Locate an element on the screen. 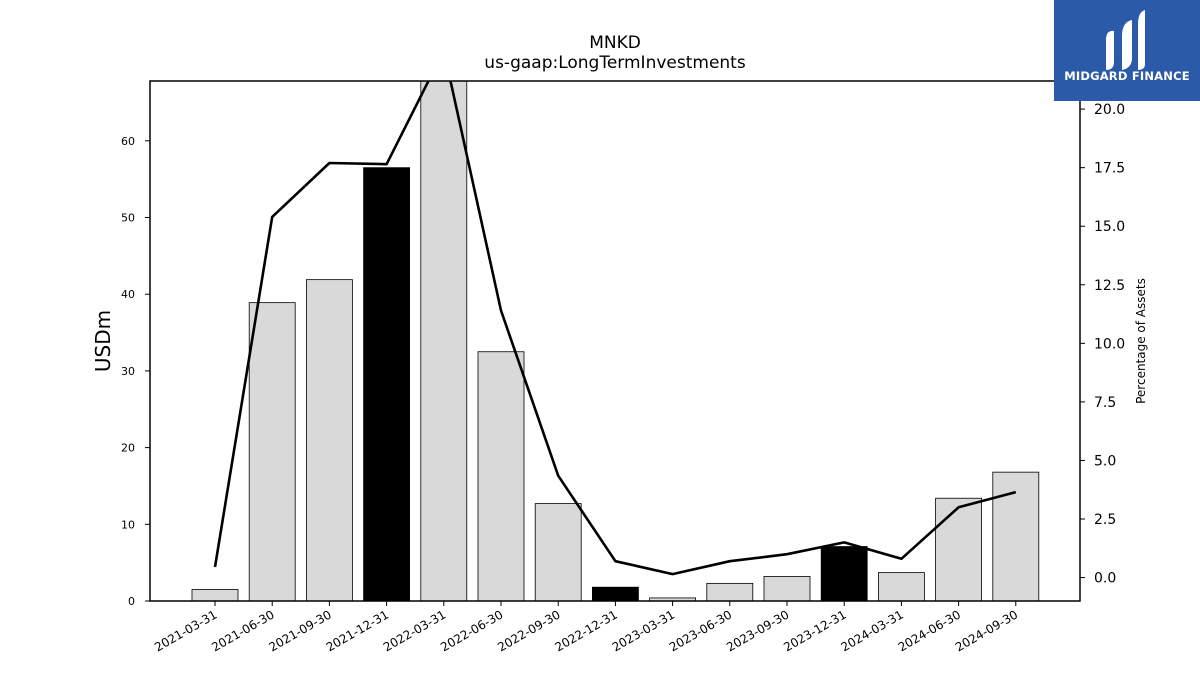 This screenshot has width=1200, height=675. x-tick-label: 2022-03-31 is located at coordinates (414, 630).